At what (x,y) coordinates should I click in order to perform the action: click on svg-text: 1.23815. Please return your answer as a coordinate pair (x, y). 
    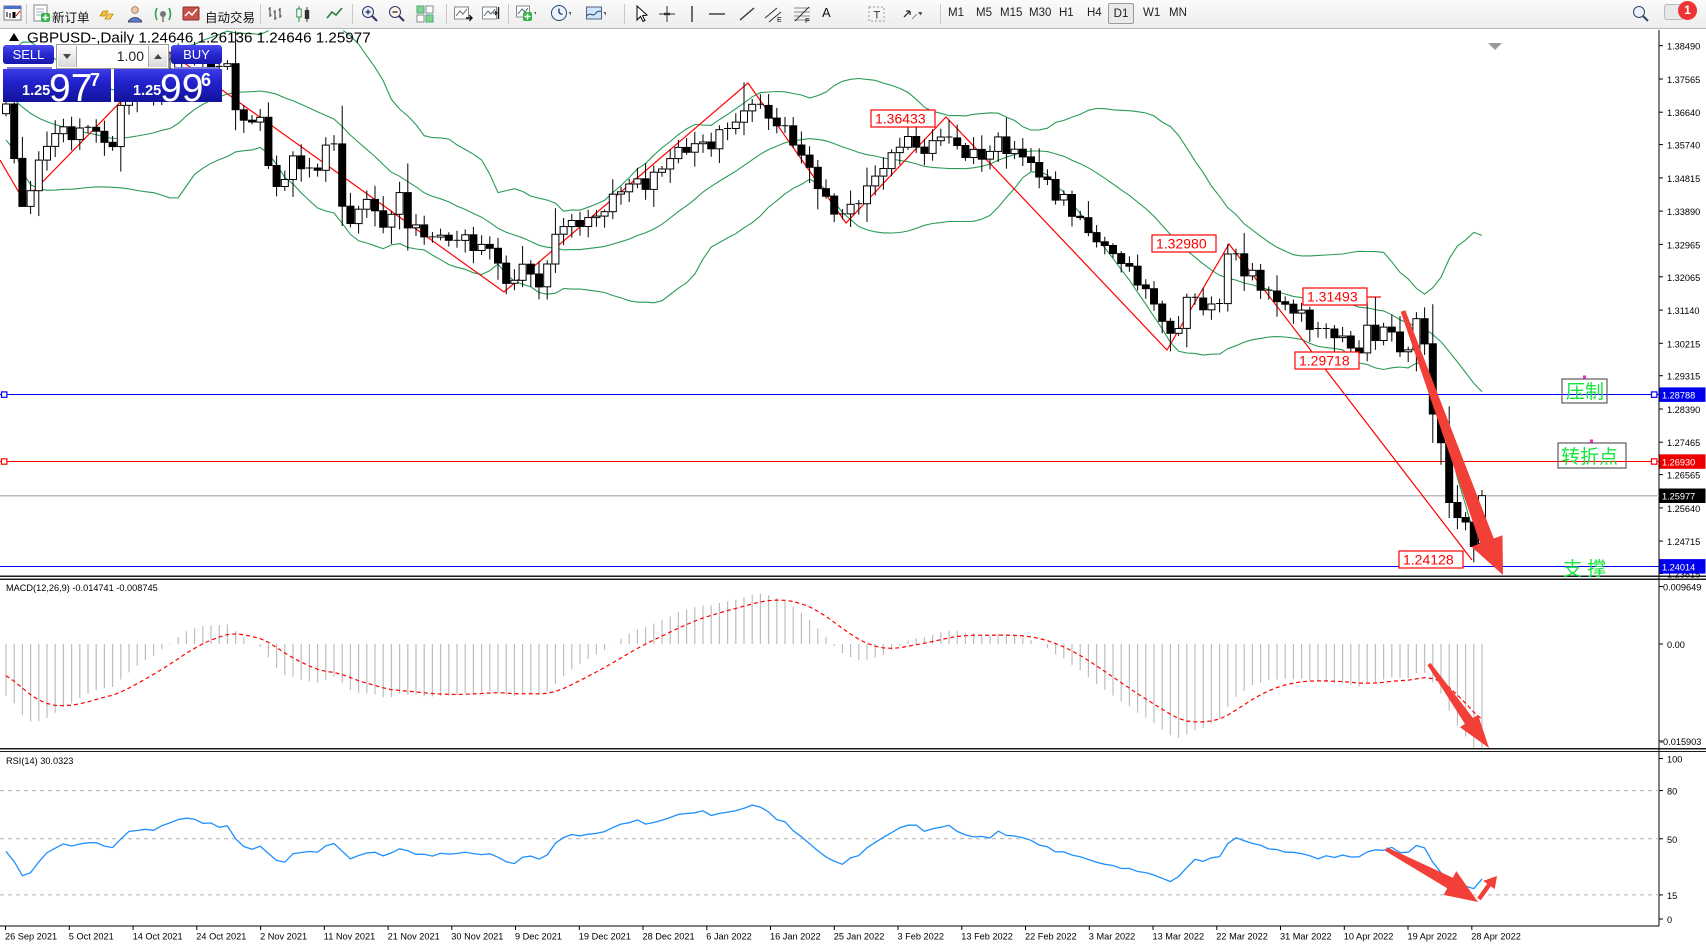
    Looking at the image, I should click on (1683, 575).